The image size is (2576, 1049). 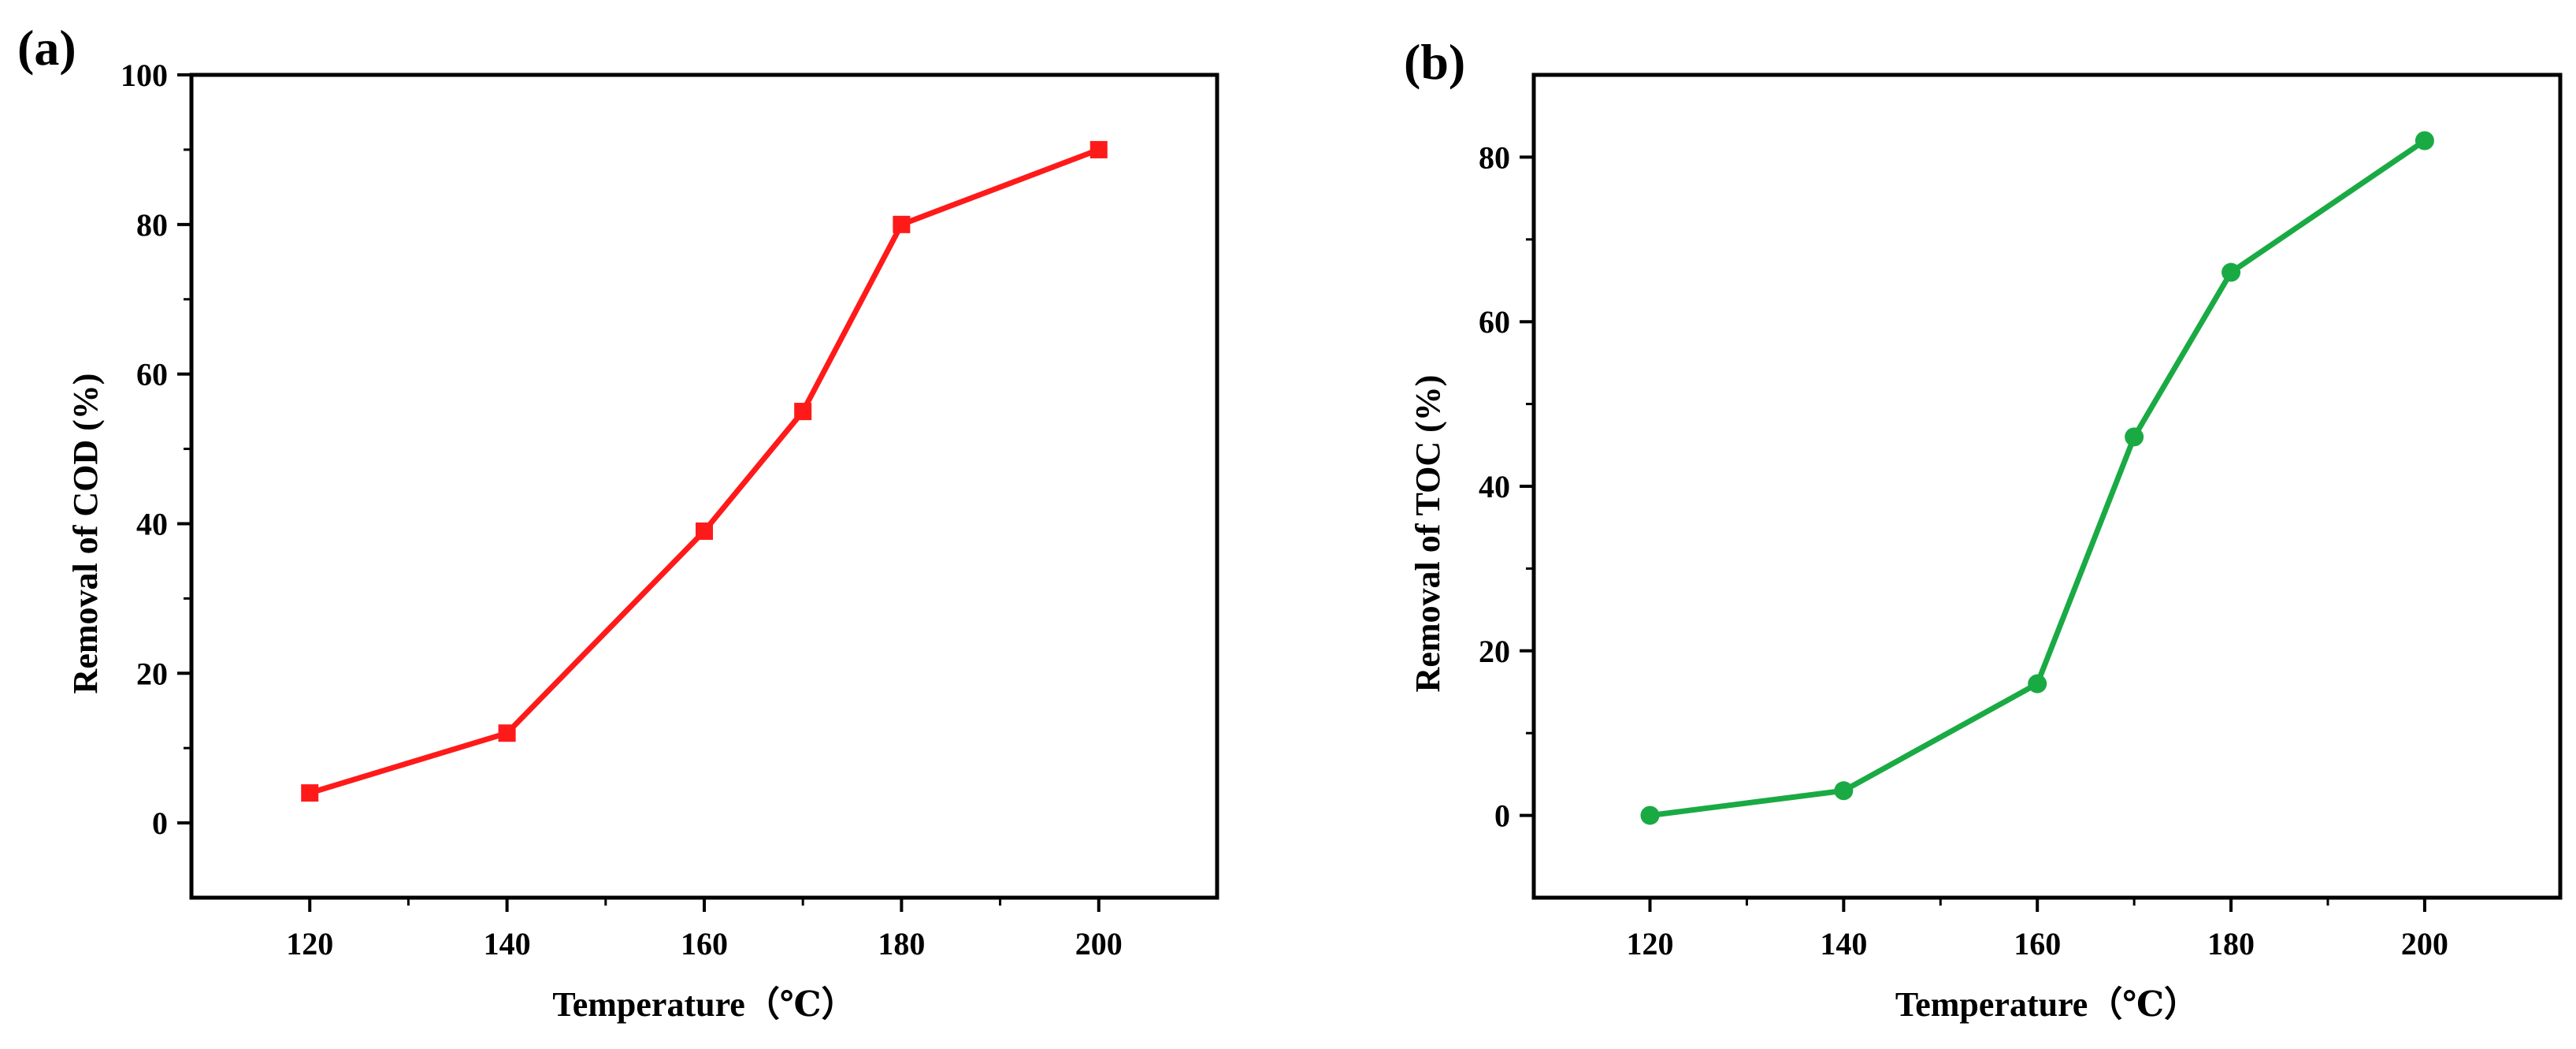 I want to click on panel-b-x-ticks: 120 140 160 180 200, so click(x=2037, y=930).